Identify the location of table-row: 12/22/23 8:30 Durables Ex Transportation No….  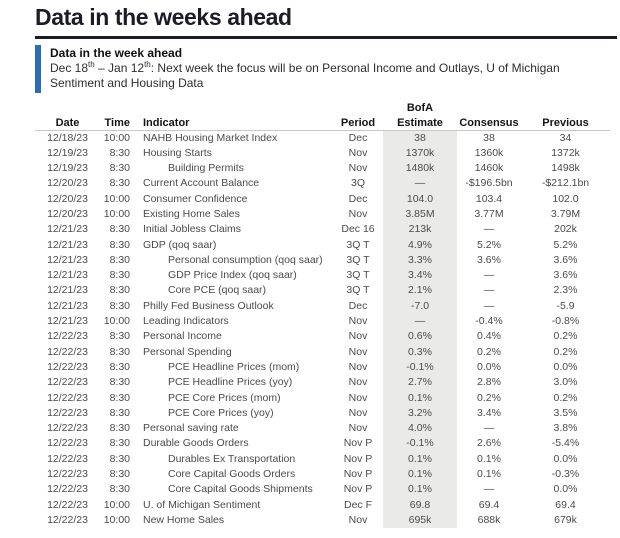
(322, 459).